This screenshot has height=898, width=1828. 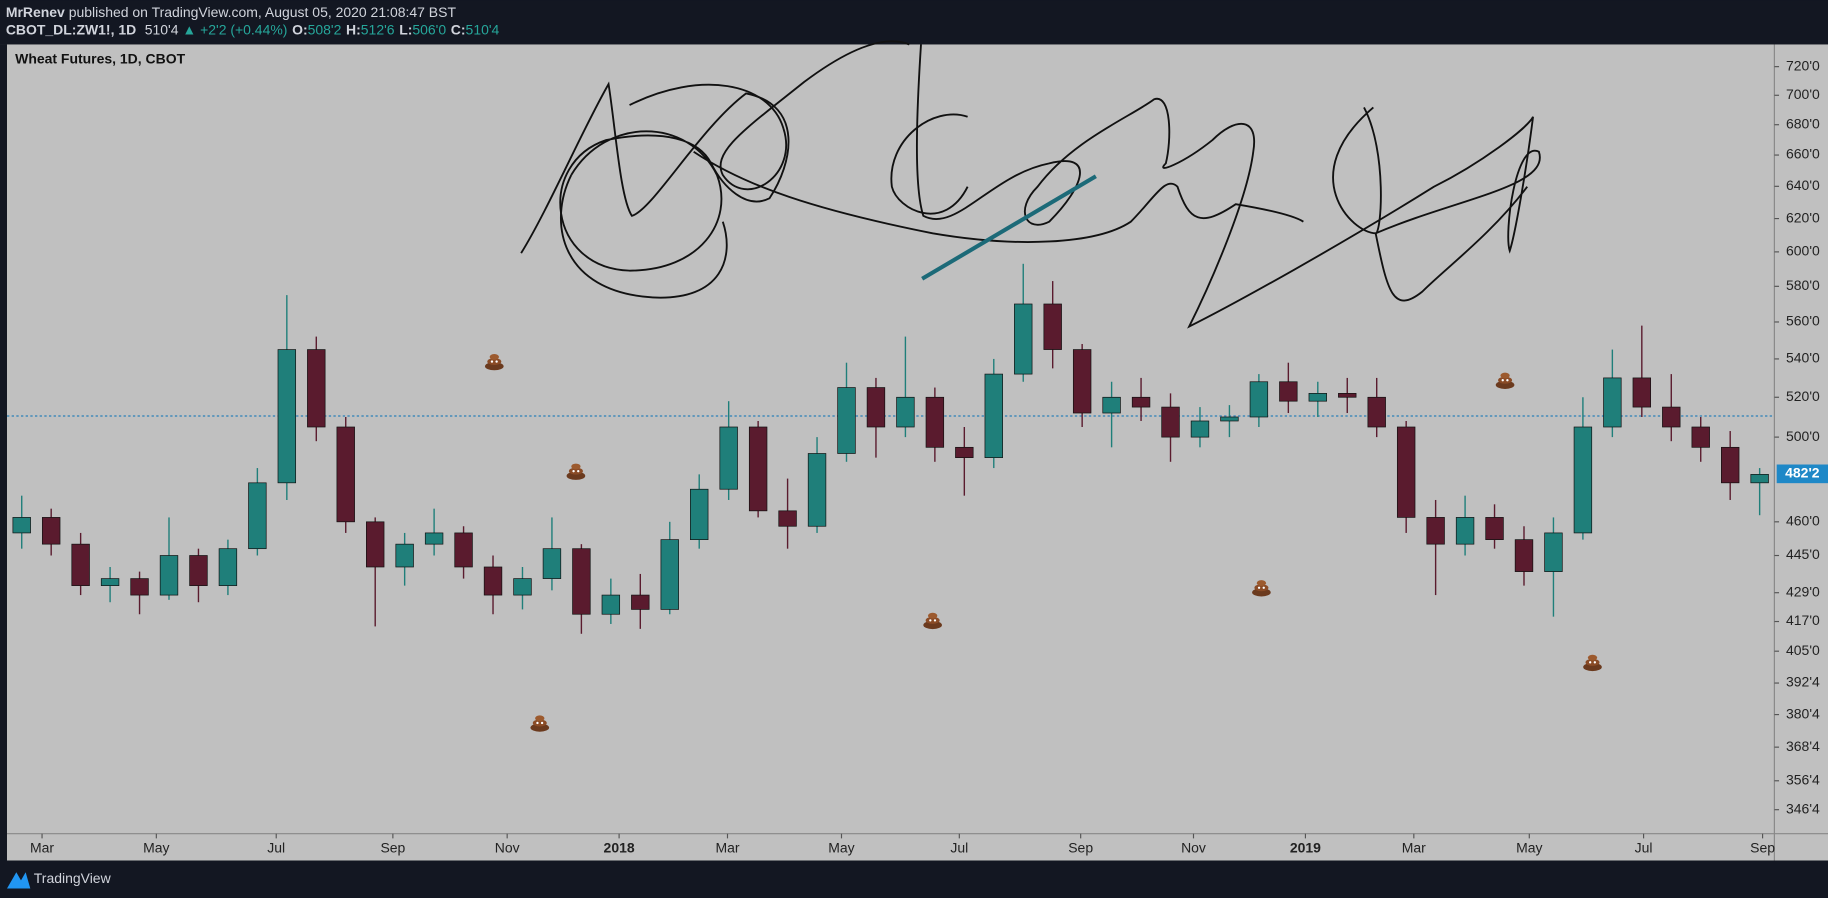 I want to click on left-edge, so click(x=3, y=452).